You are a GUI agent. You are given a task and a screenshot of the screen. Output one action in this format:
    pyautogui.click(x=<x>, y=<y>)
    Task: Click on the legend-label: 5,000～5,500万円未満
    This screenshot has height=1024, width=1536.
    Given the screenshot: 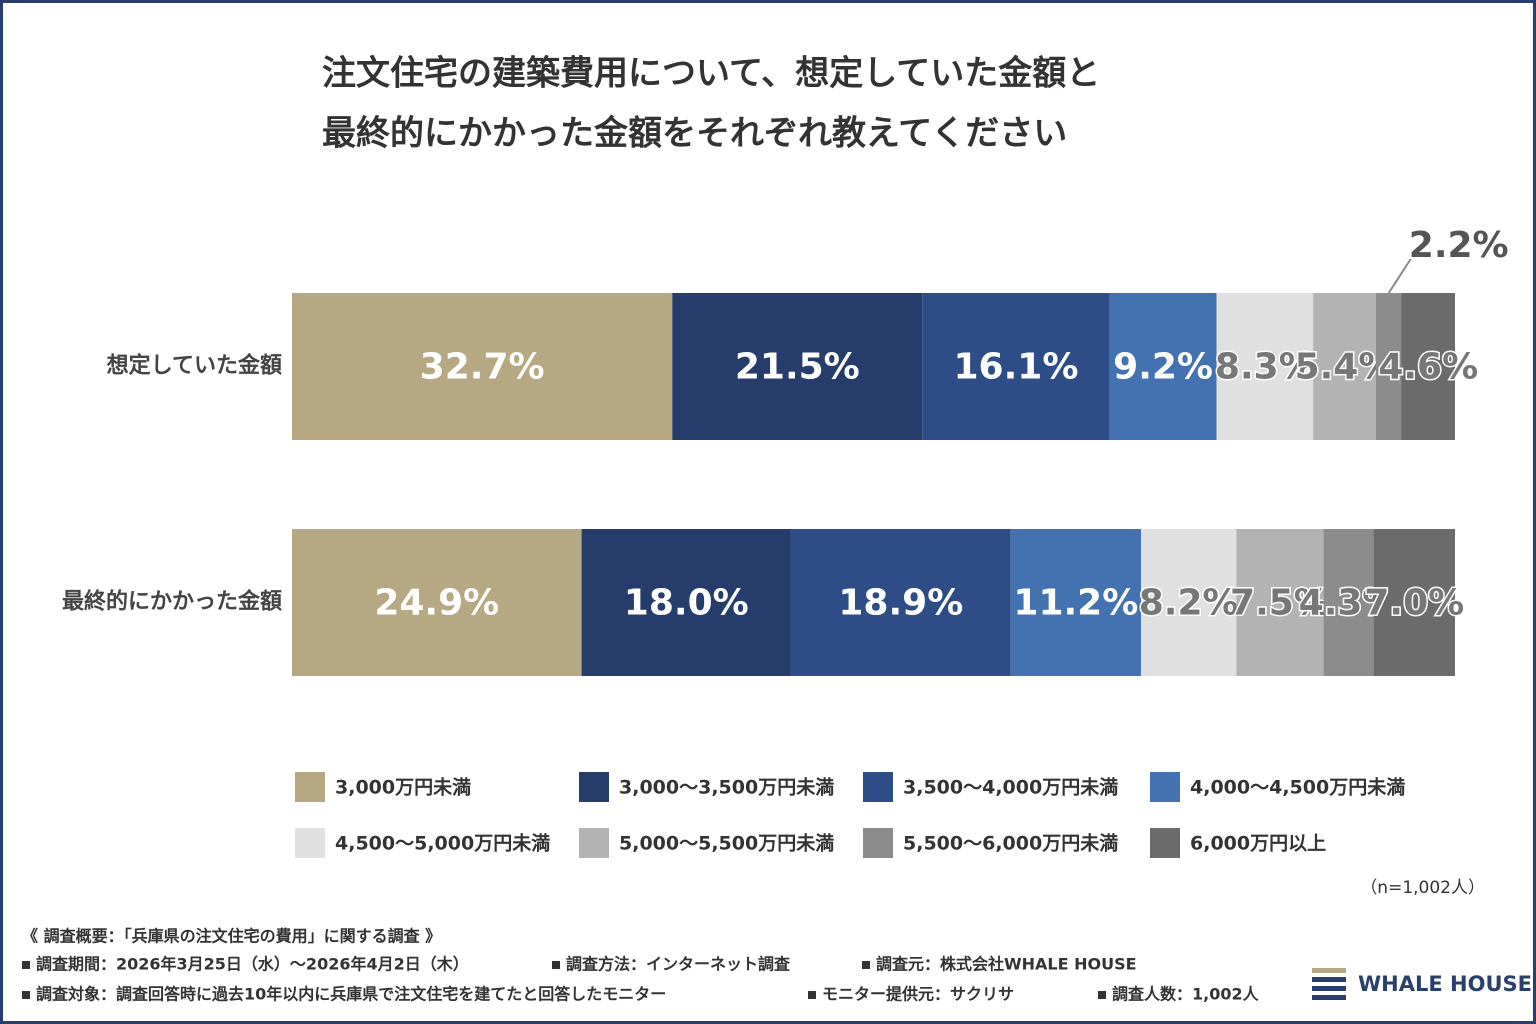 What is the action you would take?
    pyautogui.click(x=726, y=843)
    